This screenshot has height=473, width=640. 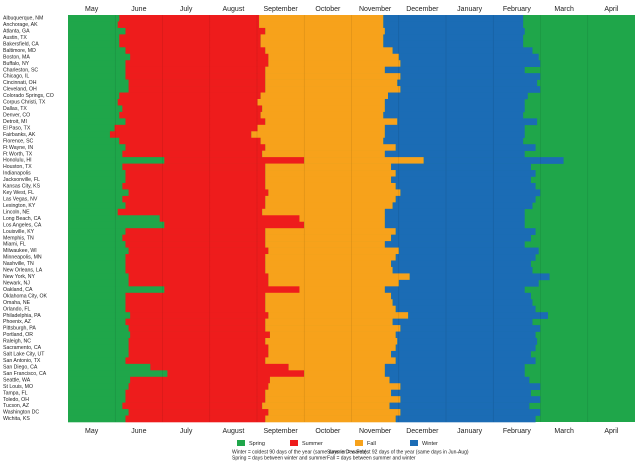 What do you see at coordinates (18, 264) in the screenshot?
I see `city-label: Nashville, TN` at bounding box center [18, 264].